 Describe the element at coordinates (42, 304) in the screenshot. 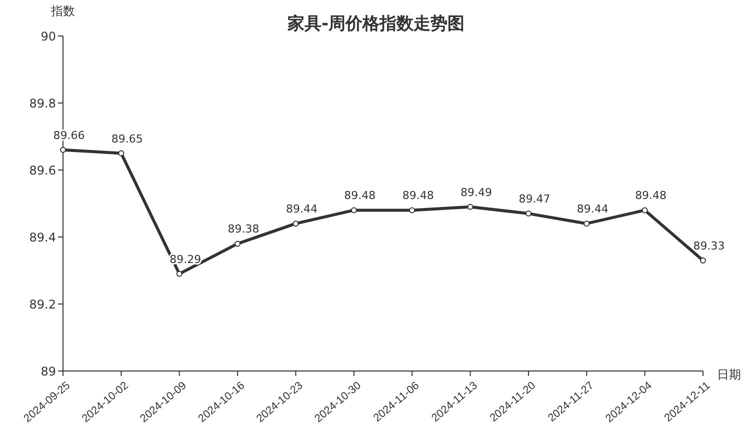

I see `y-tick-label: 89.2` at that location.